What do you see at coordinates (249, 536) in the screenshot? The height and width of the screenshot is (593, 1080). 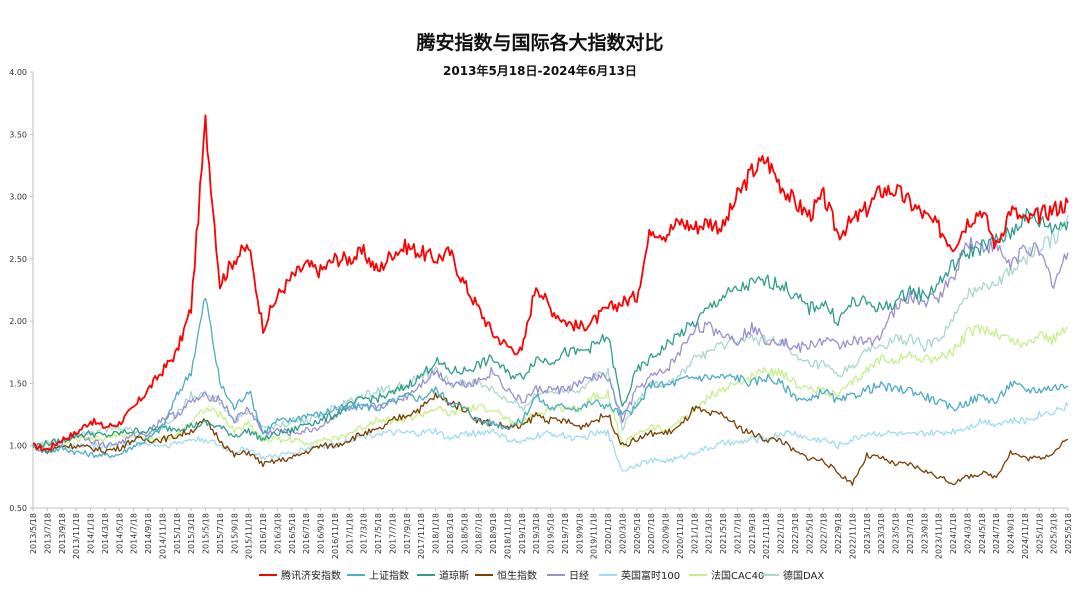 I see `x-tick-label: 2015/11/18` at bounding box center [249, 536].